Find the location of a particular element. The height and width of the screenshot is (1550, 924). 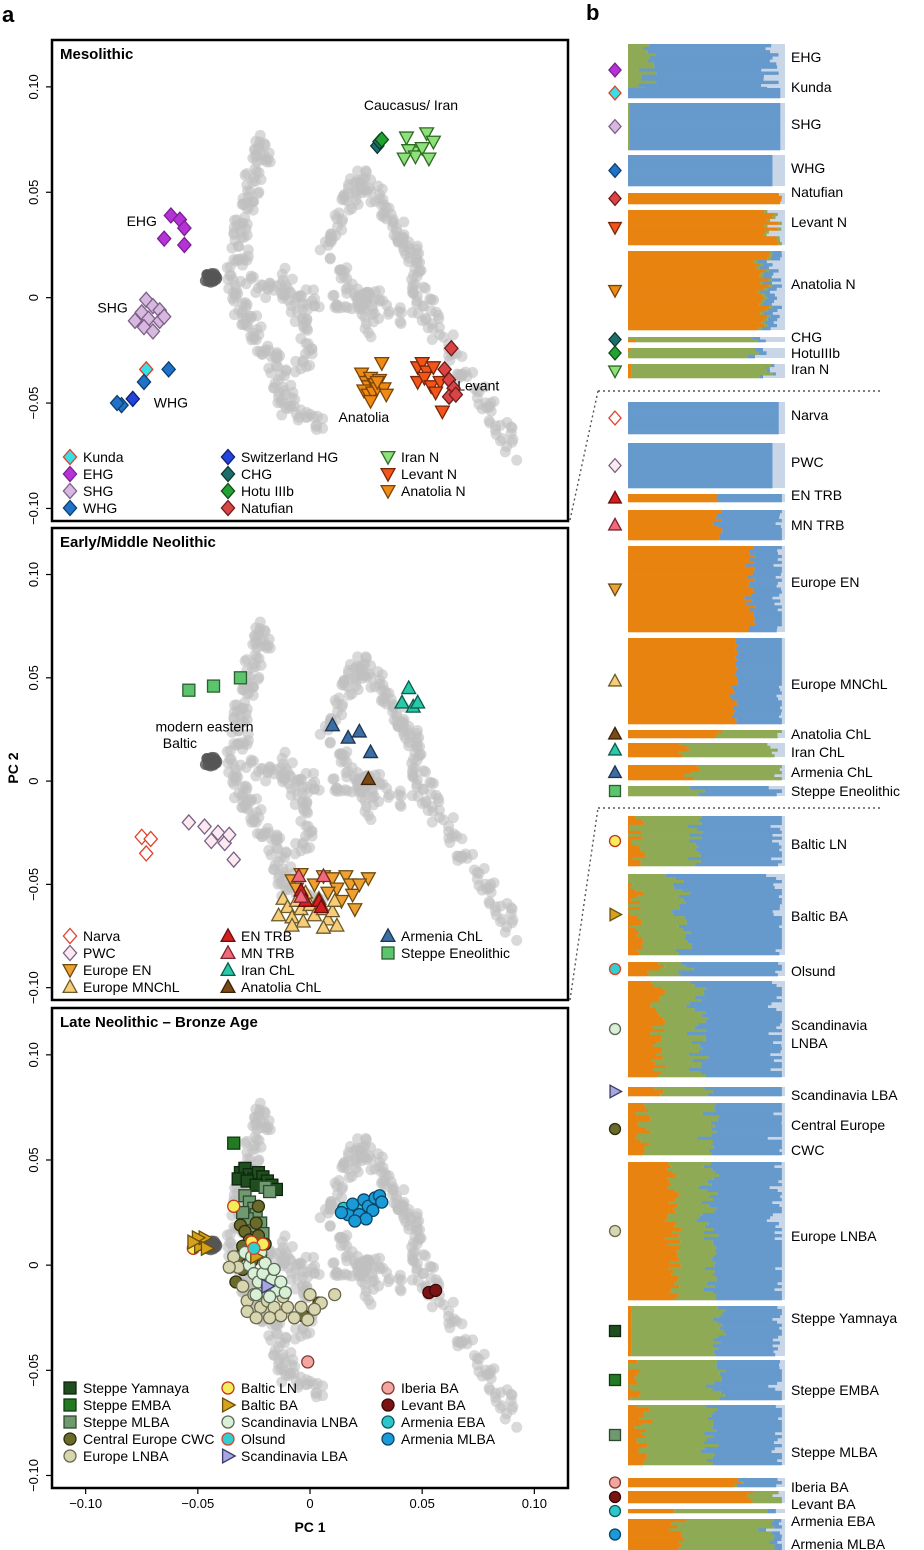

point-pwc is located at coordinates (189, 822).